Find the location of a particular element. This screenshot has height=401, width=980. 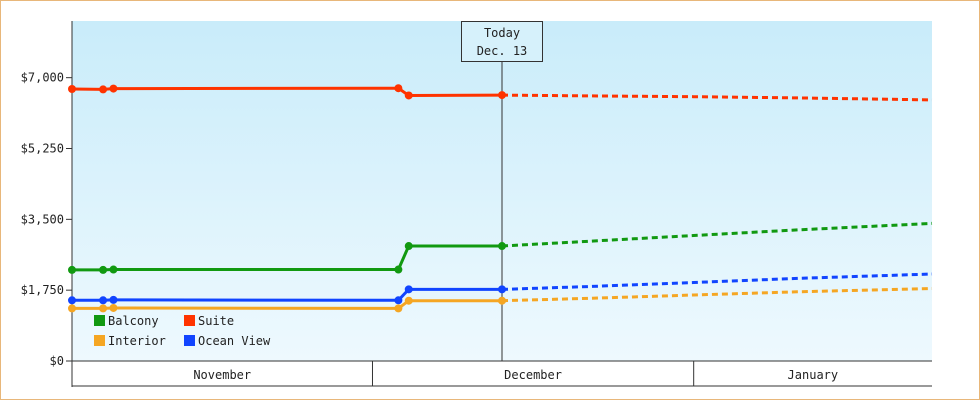

today-date: Dec. 13 is located at coordinates (502, 51).